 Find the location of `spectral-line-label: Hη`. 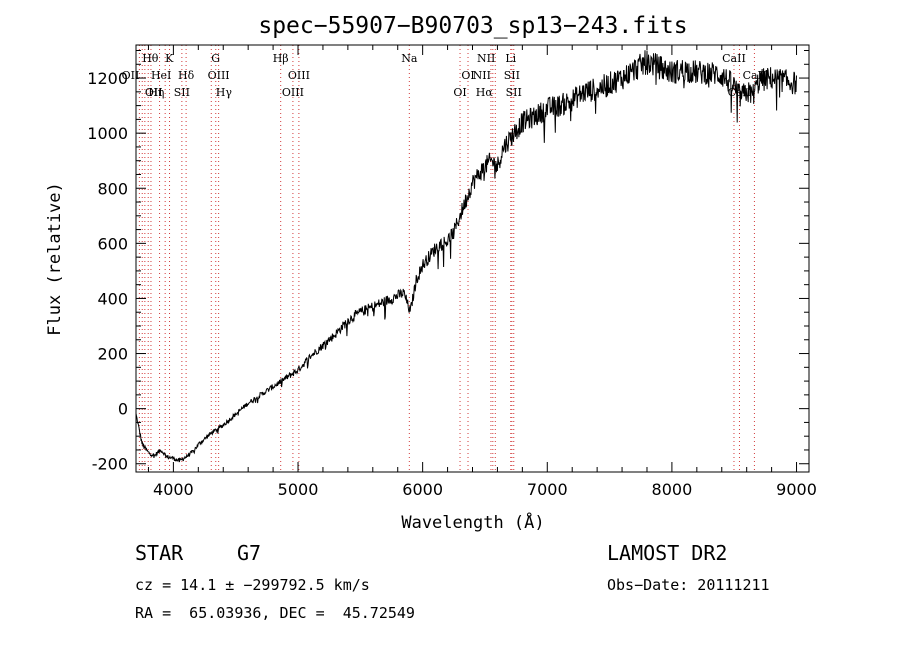

spectral-line-label: Hη is located at coordinates (156, 92).